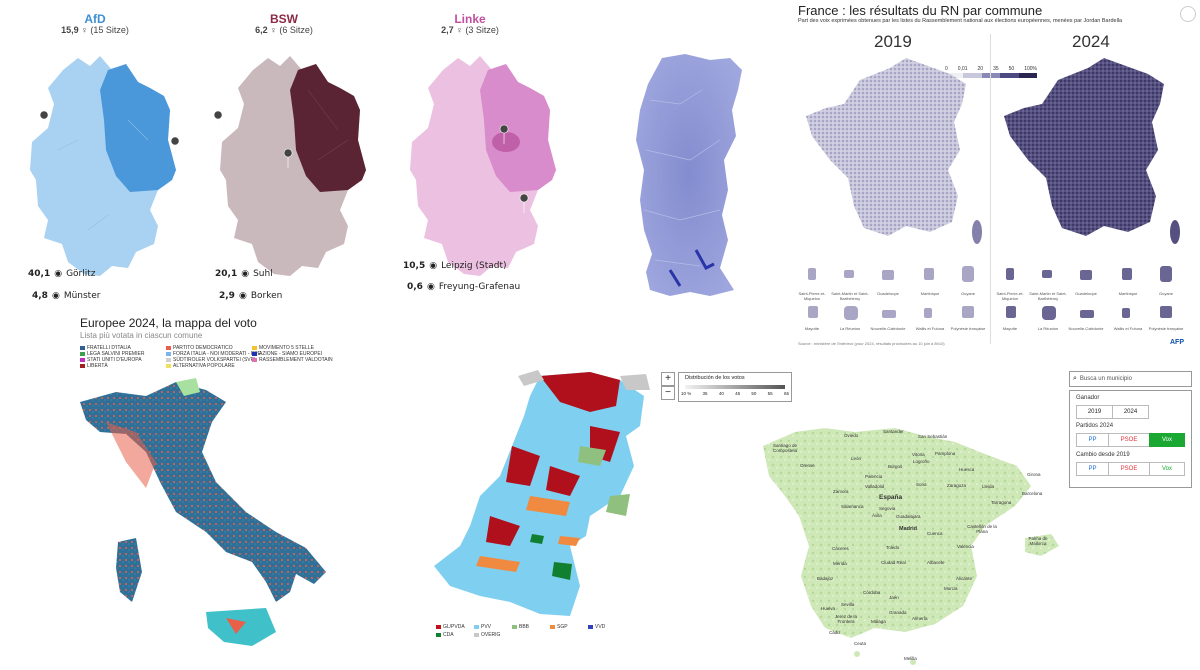 Image resolution: width=1200 pixels, height=670 pixels. Describe the element at coordinates (1167, 469) in the screenshot. I see `change-vox-button: Vox` at that location.